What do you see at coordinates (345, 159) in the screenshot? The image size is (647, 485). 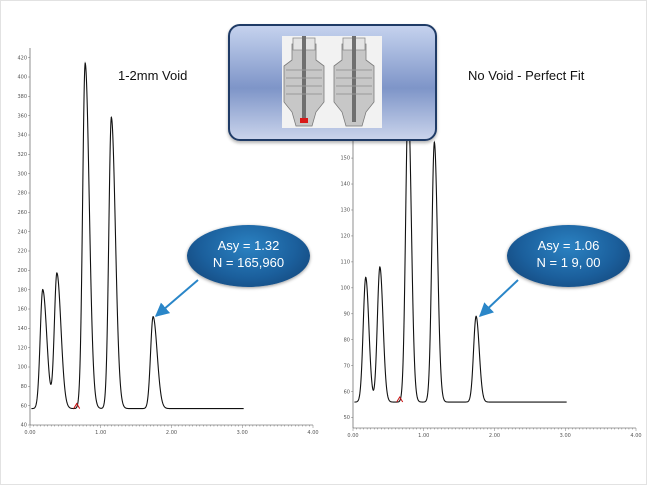 I see `right-y-tick-label: 150` at bounding box center [345, 159].